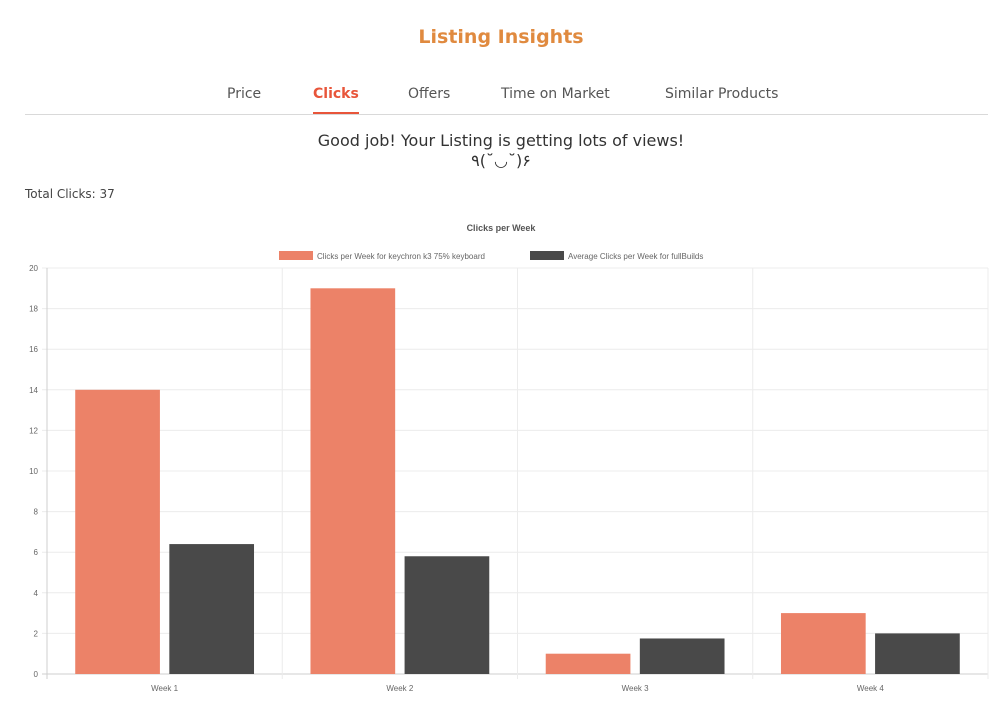 The image size is (1002, 714). Describe the element at coordinates (244, 94) in the screenshot. I see `tab-price: Price` at that location.